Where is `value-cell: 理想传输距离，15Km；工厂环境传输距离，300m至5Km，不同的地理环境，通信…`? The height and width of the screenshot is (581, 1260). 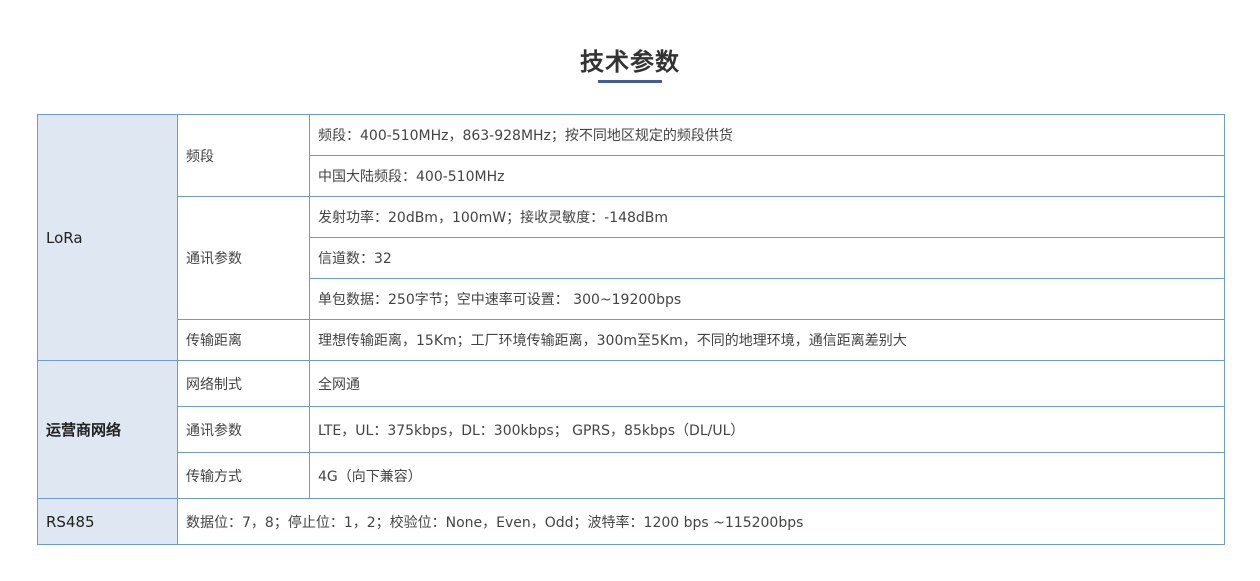 value-cell: 理想传输距离，15Km；工厂环境传输距离，300m至5Km，不同的地理环境，通信… is located at coordinates (767, 340).